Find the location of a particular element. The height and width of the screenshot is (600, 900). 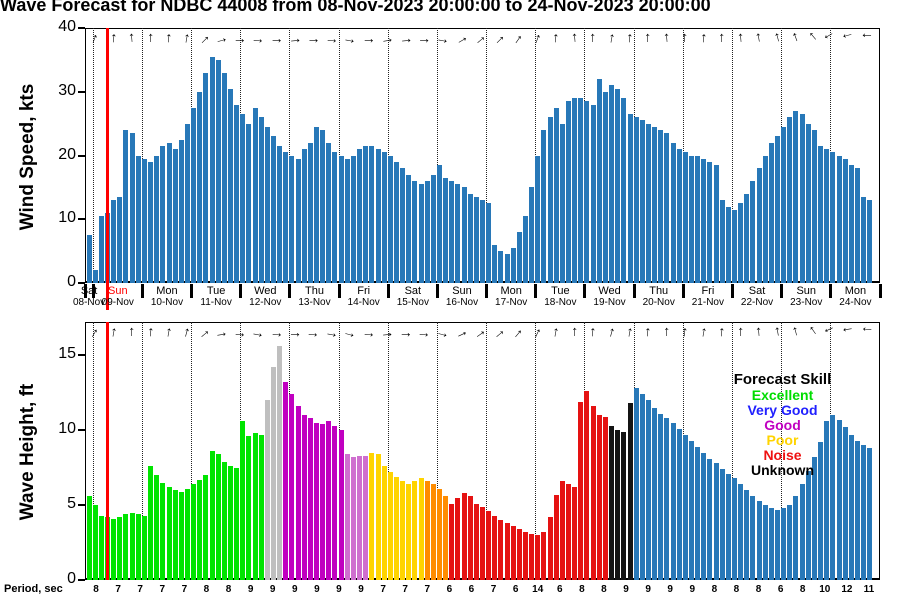

day-date: 14-Nov is located at coordinates (363, 302).